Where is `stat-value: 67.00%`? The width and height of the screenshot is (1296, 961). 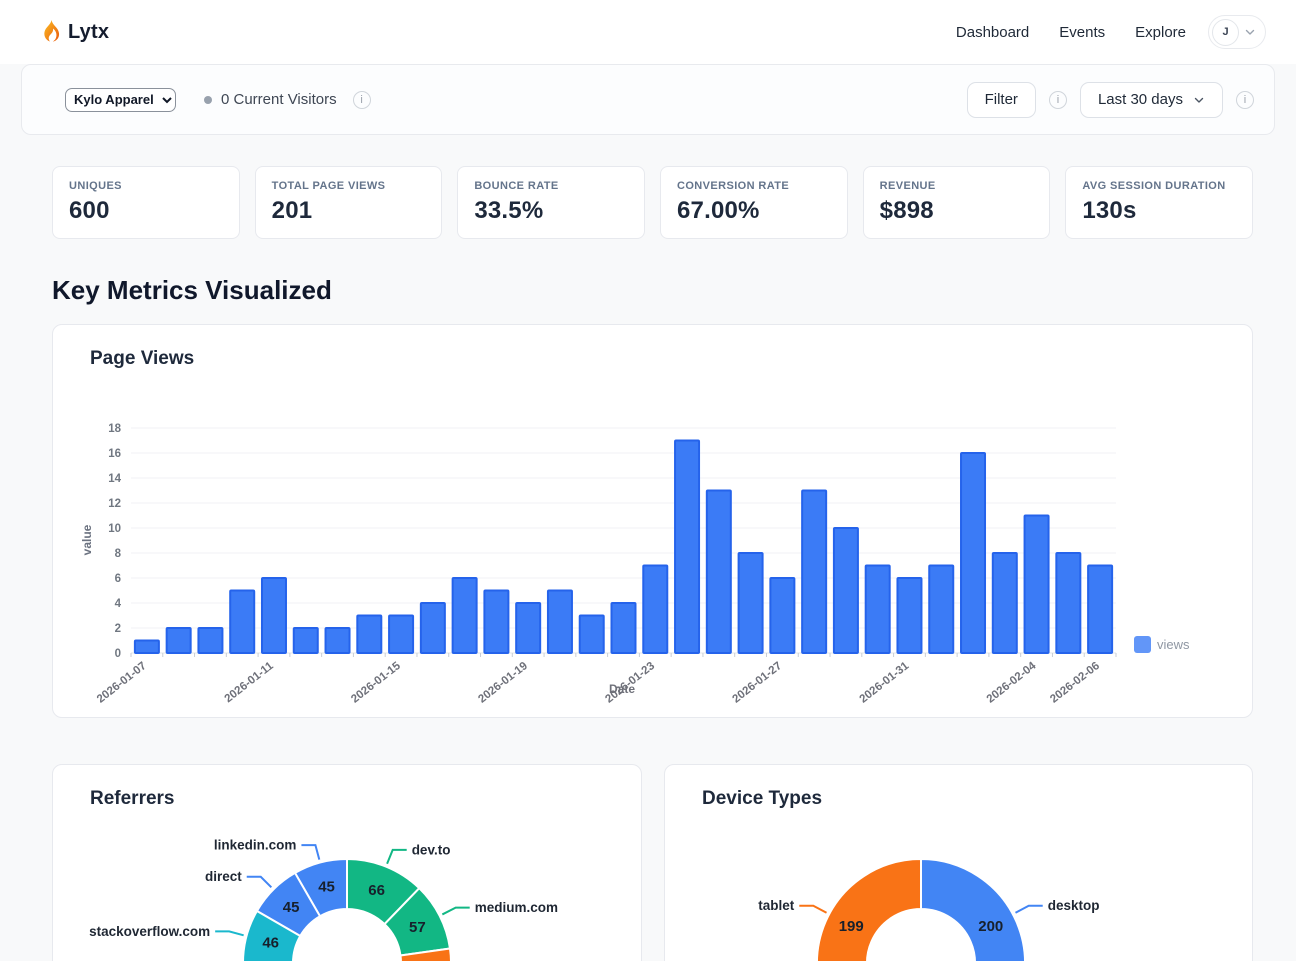
stat-value: 67.00% is located at coordinates (718, 210).